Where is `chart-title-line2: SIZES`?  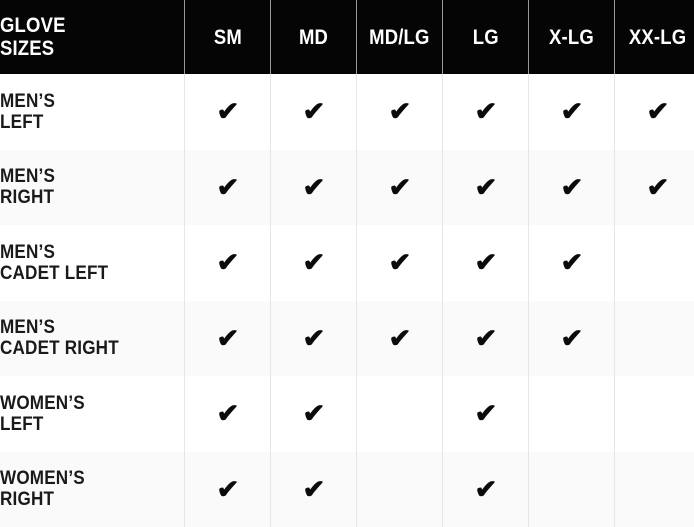
chart-title-line2: SIZES is located at coordinates (27, 48).